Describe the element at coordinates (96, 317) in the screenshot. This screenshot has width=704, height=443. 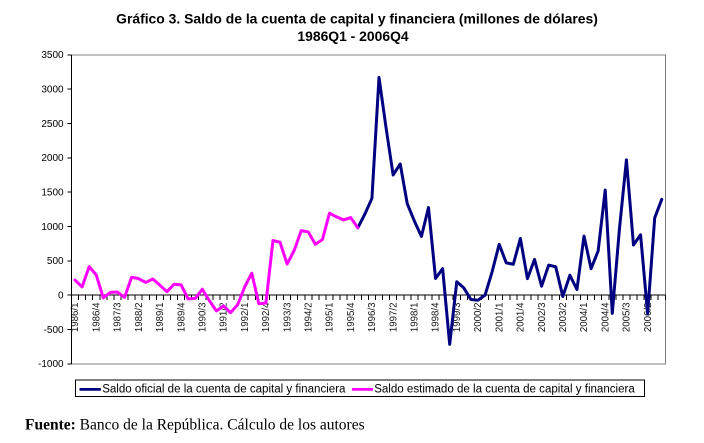
I see `svg-text: 1986/4` at that location.